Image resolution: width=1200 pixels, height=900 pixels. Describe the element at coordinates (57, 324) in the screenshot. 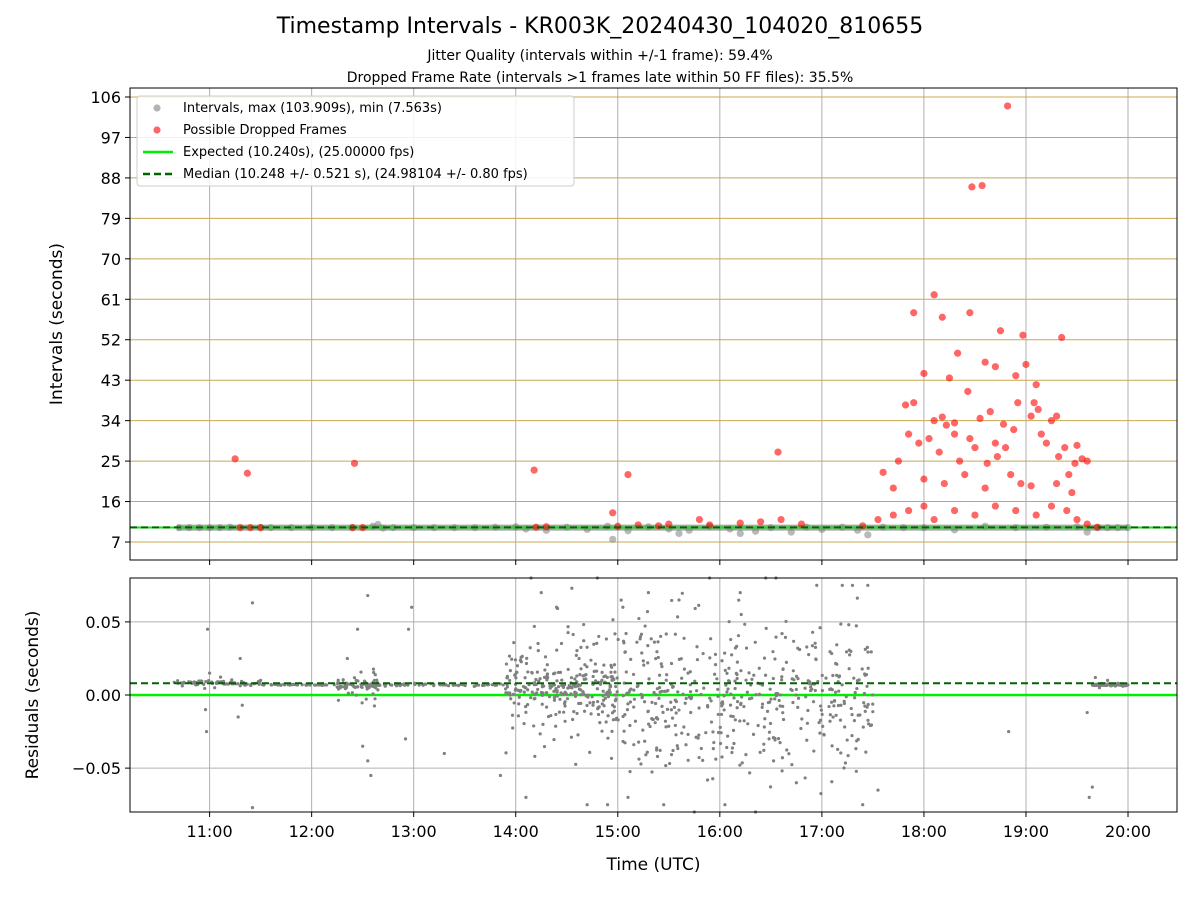

I see `intervals-y-axis-label: Intervals (seconds)` at that location.